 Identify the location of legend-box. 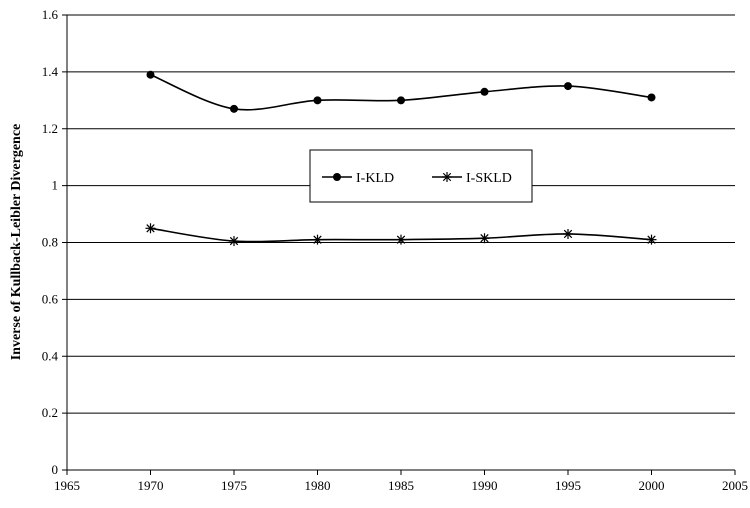
(421, 176).